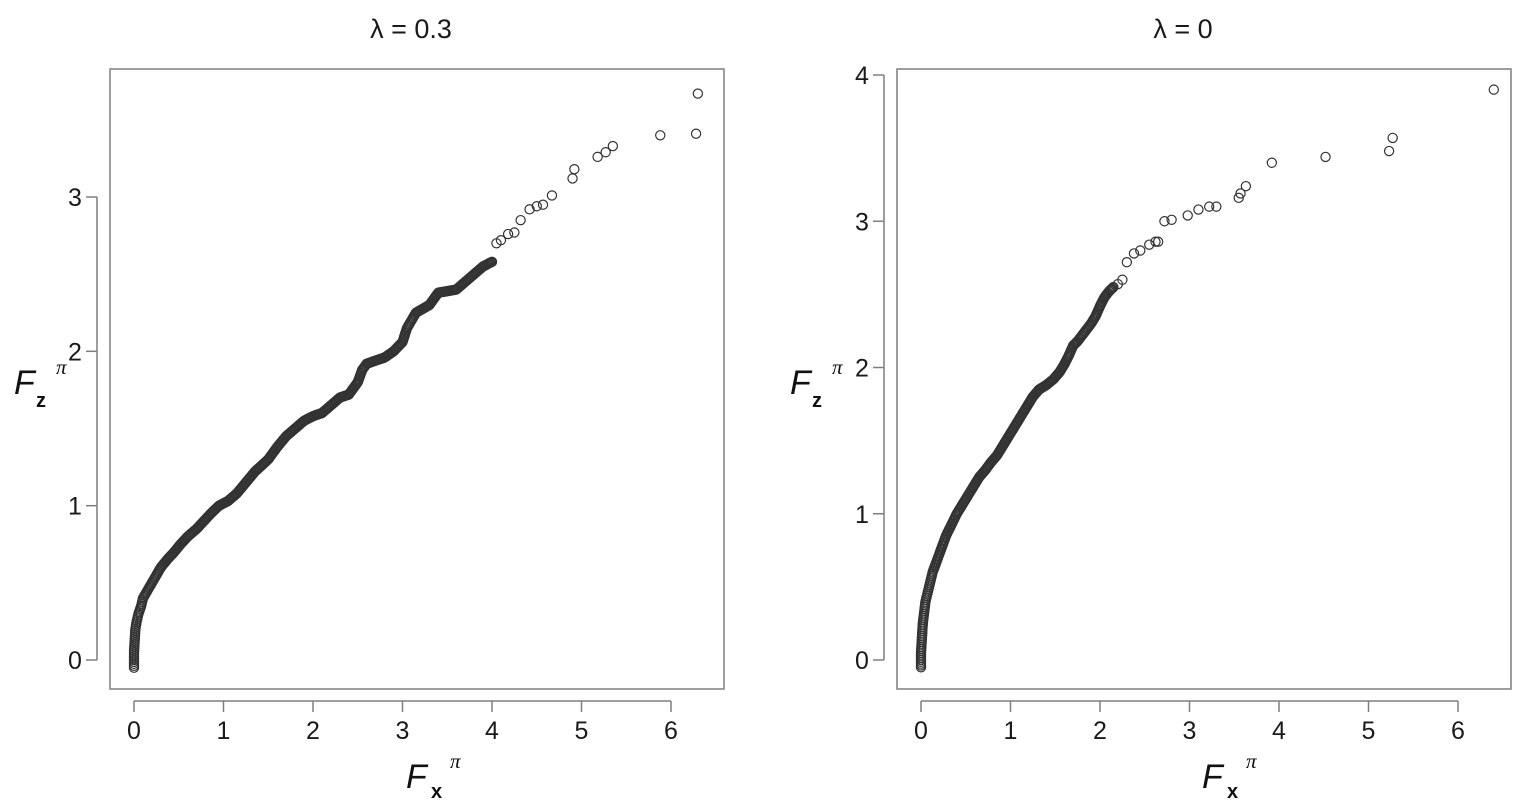  I want to click on chart-title: λ = 0.3, so click(411, 29).